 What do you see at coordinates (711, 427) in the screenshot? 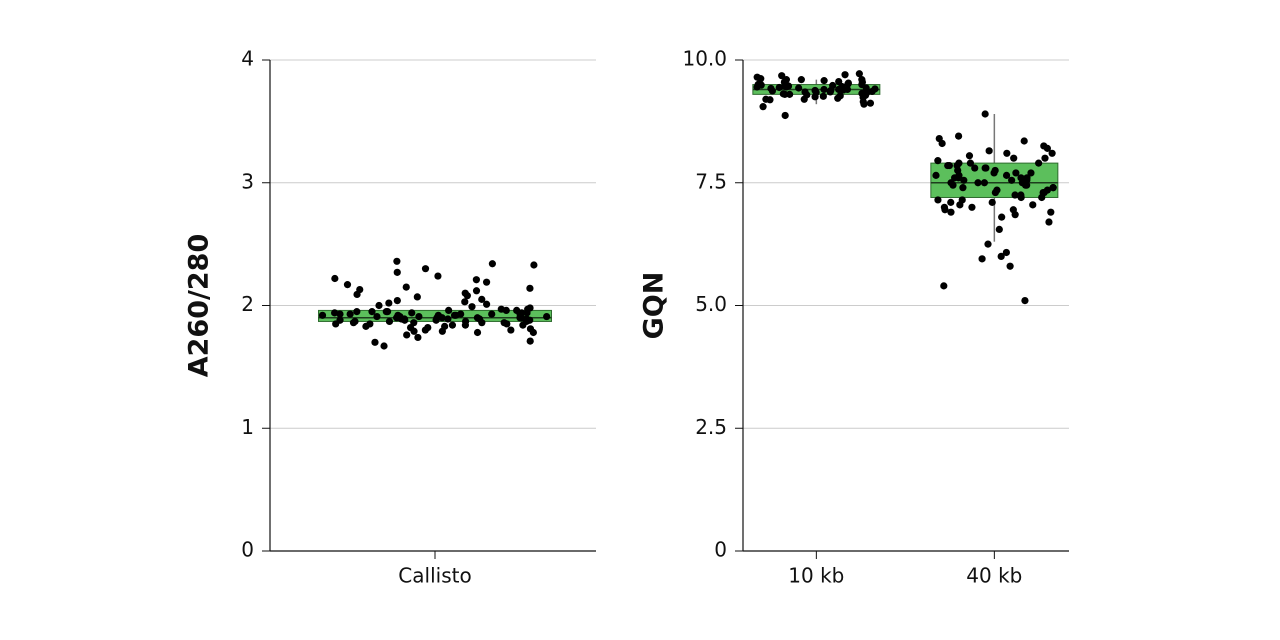
I see `y-tick-label: 2.5` at bounding box center [711, 427].